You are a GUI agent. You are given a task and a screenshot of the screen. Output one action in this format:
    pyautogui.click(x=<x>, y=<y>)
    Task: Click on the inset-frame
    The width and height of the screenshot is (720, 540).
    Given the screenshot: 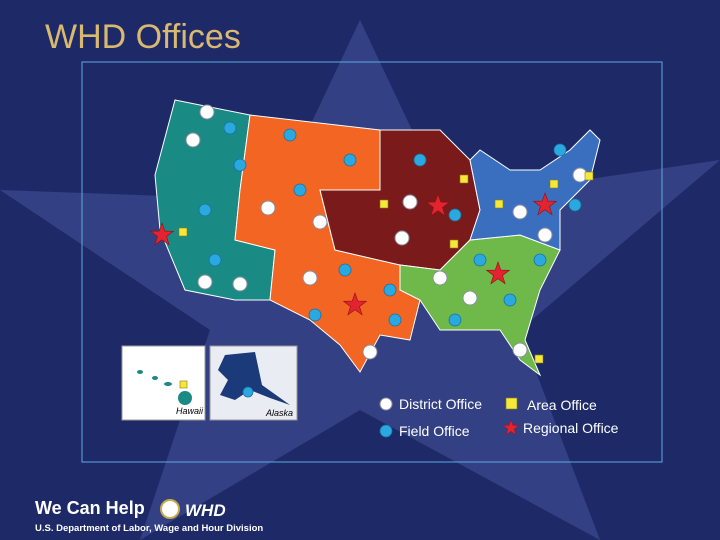 What is the action you would take?
    pyautogui.click(x=163, y=383)
    